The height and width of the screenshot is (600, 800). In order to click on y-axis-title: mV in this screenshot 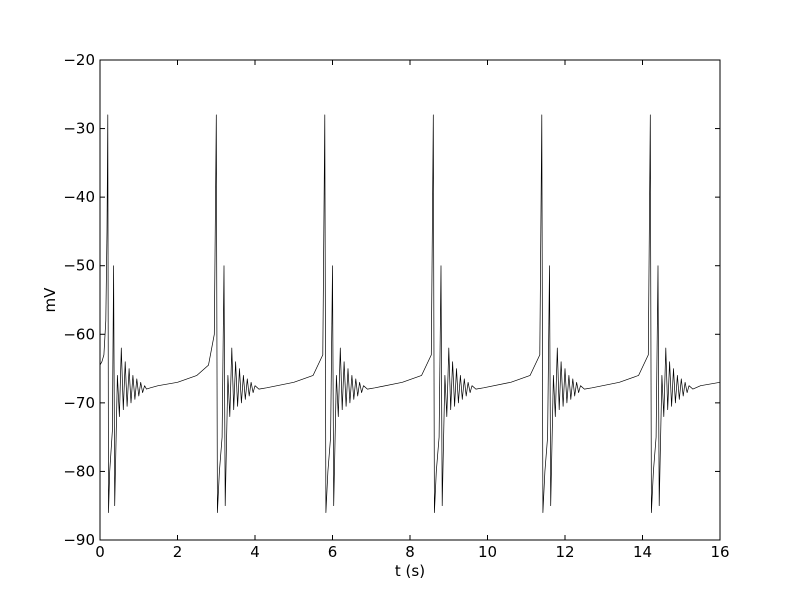, I will do `click(50, 300)`.